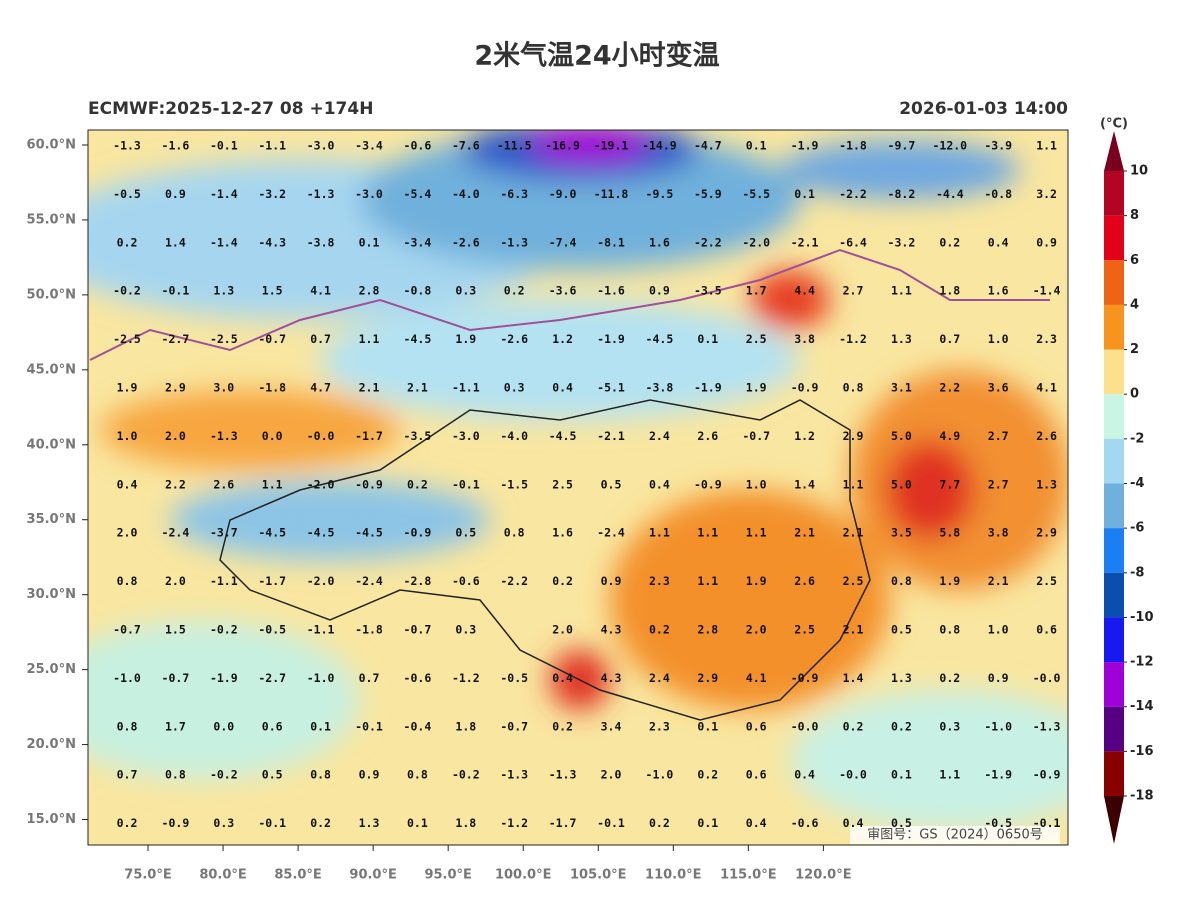 The width and height of the screenshot is (1201, 904). What do you see at coordinates (466, 678) in the screenshot?
I see `grid-value: -1.2` at bounding box center [466, 678].